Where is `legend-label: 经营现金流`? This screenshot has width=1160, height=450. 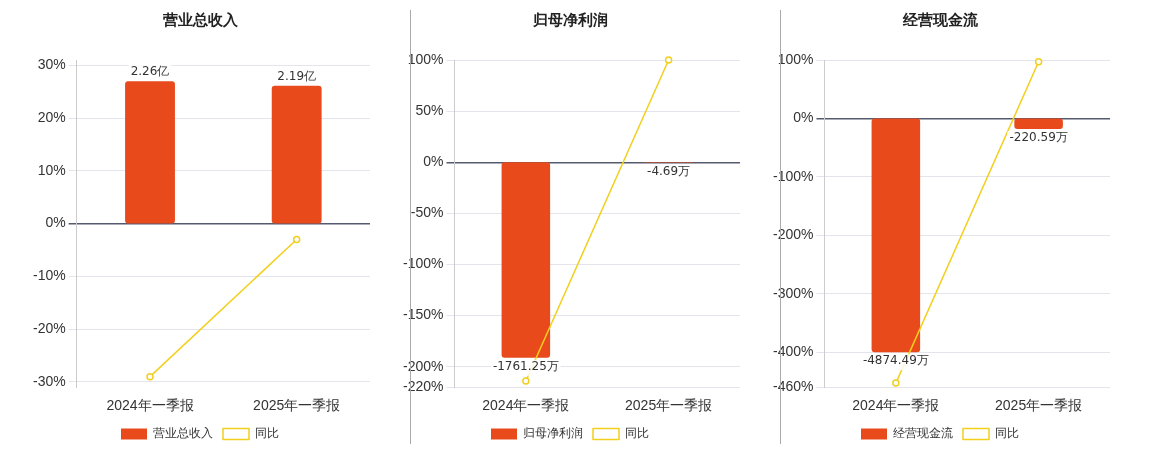 legend-label: 经营现金流 is located at coordinates (923, 433).